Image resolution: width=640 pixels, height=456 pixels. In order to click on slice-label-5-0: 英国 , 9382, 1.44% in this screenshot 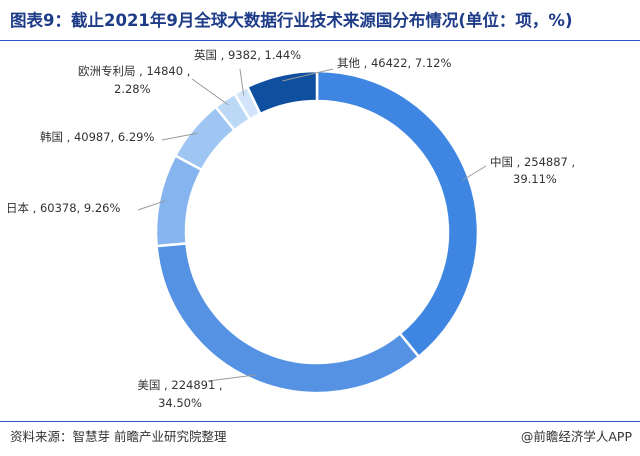, I will do `click(247, 55)`.